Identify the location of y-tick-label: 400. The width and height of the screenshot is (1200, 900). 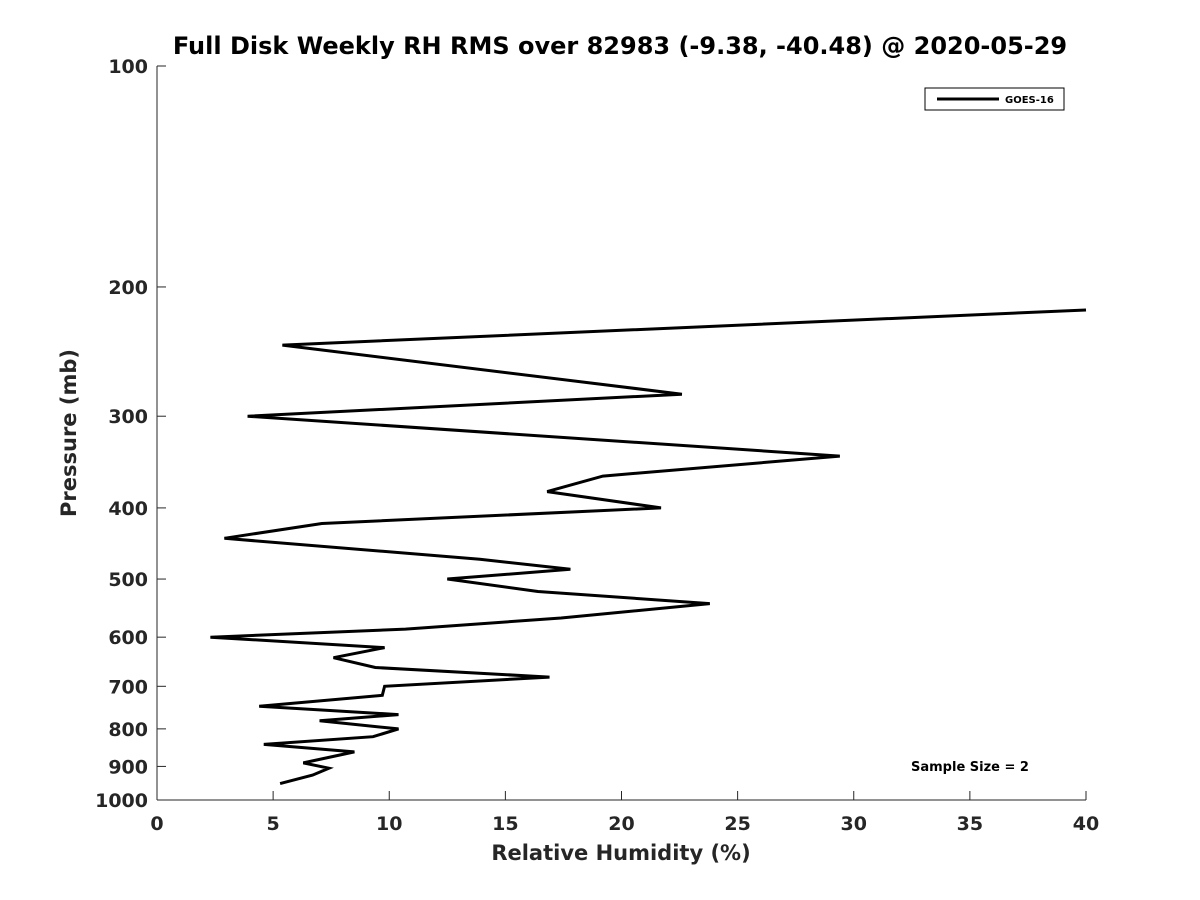
(128, 509).